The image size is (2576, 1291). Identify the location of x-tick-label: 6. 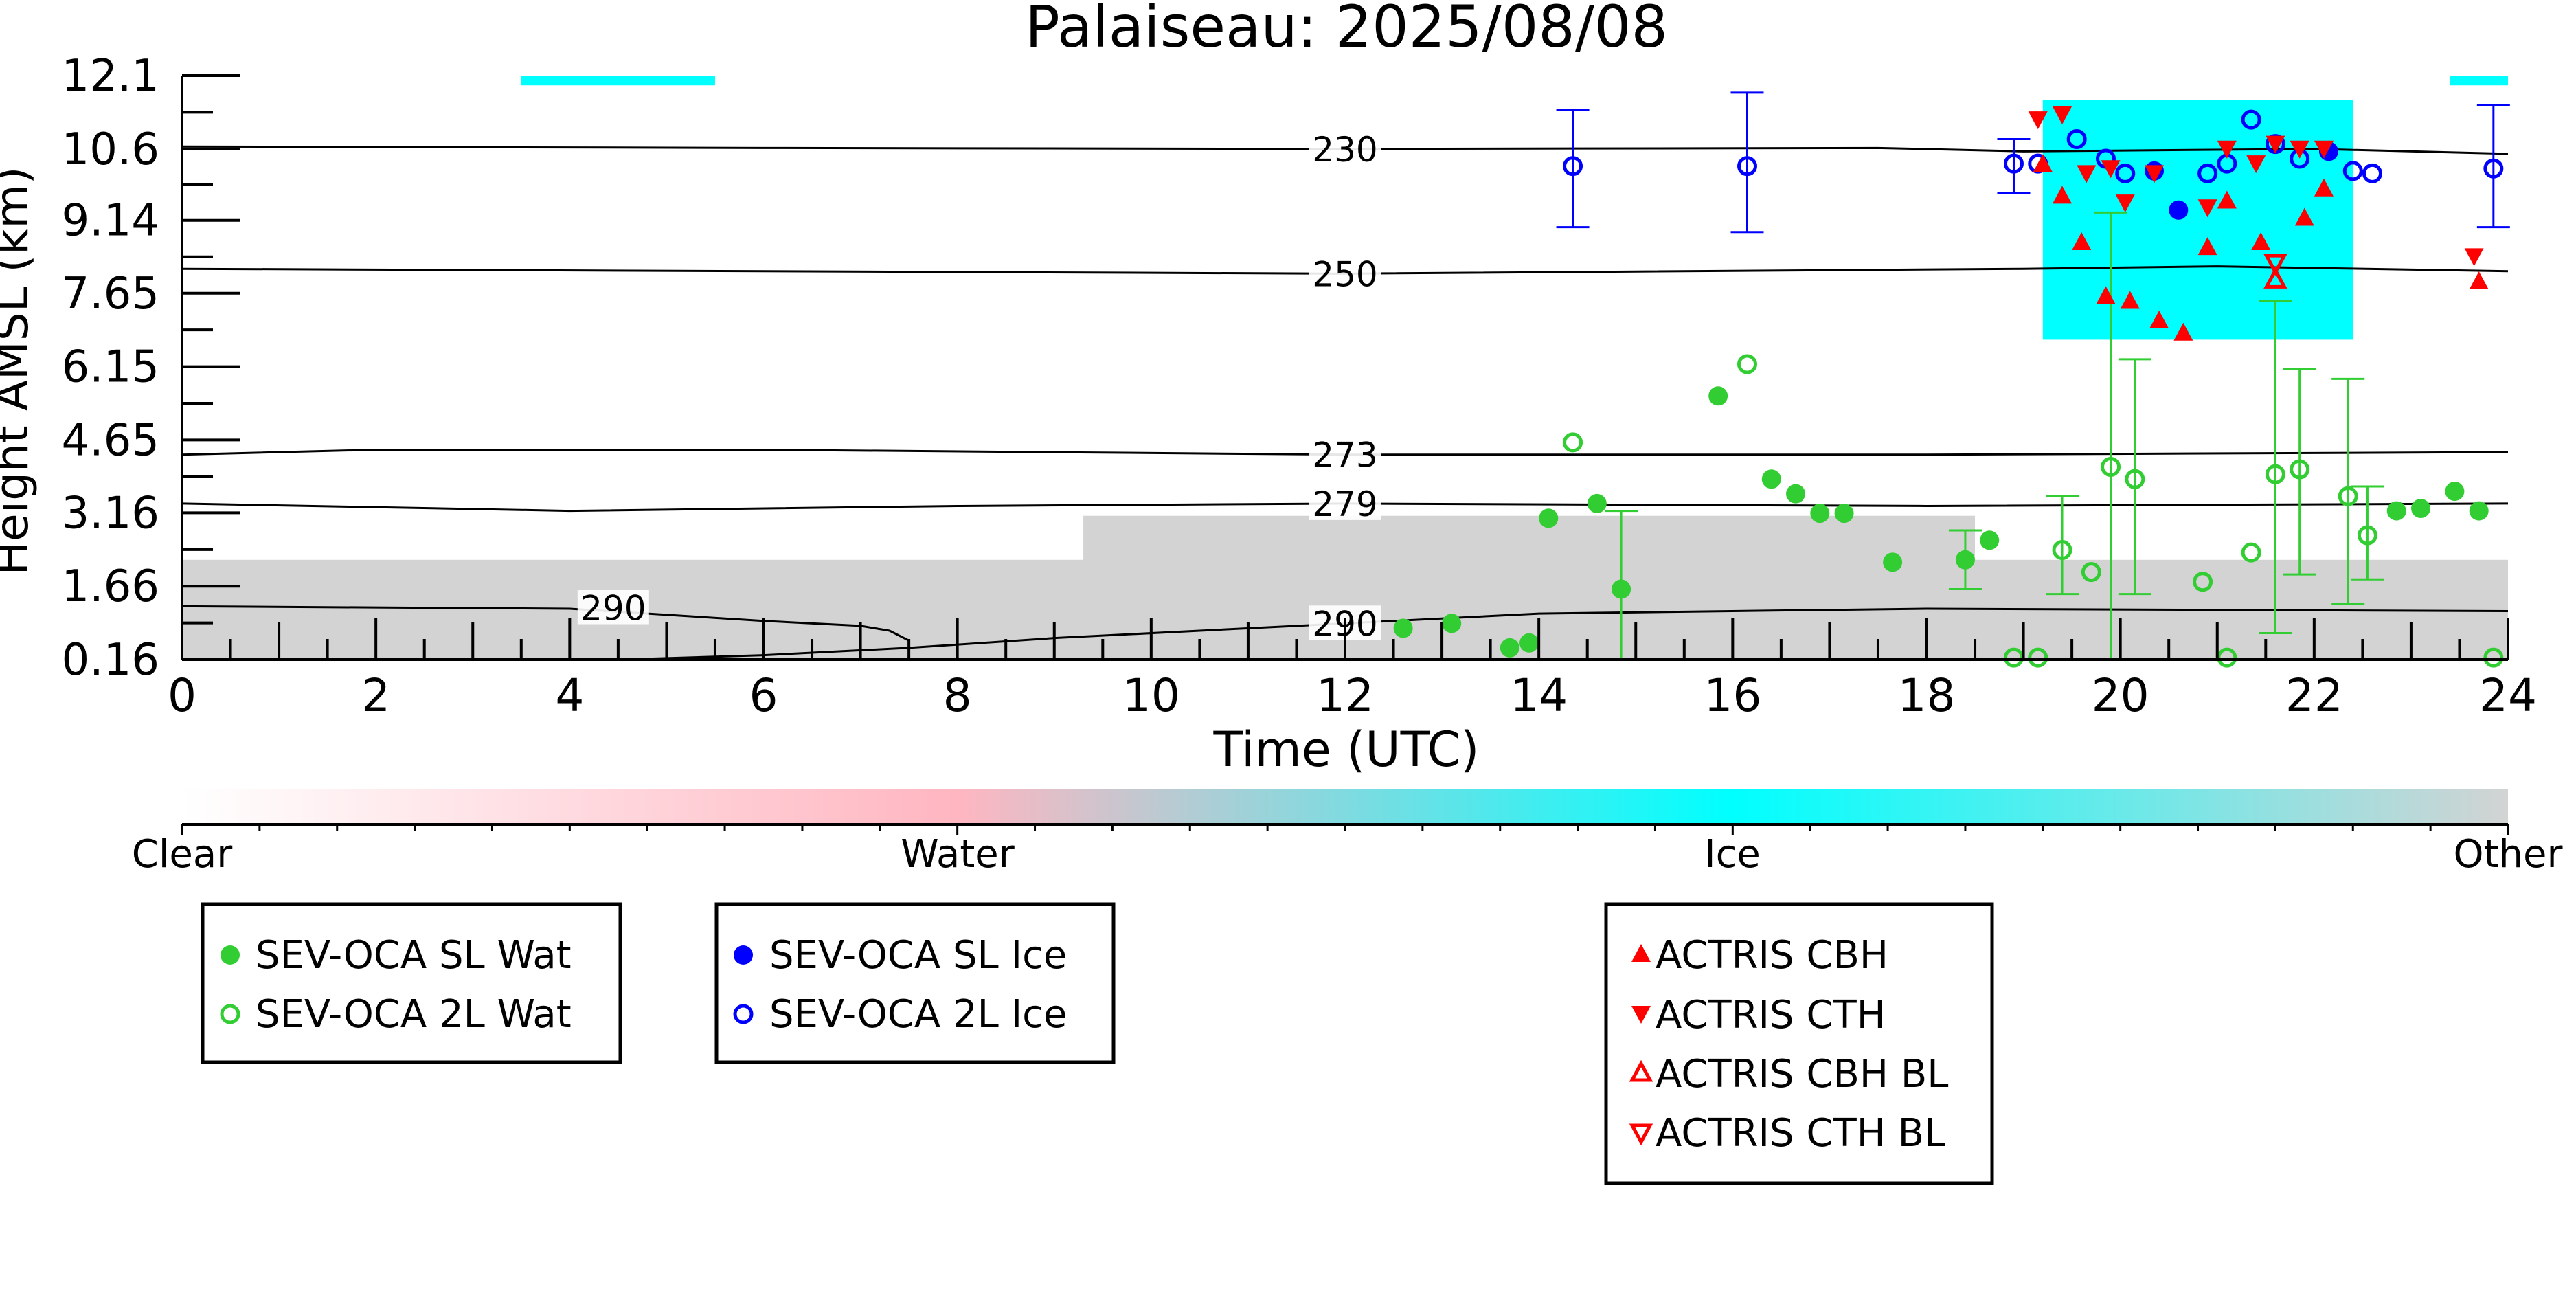
(763, 695).